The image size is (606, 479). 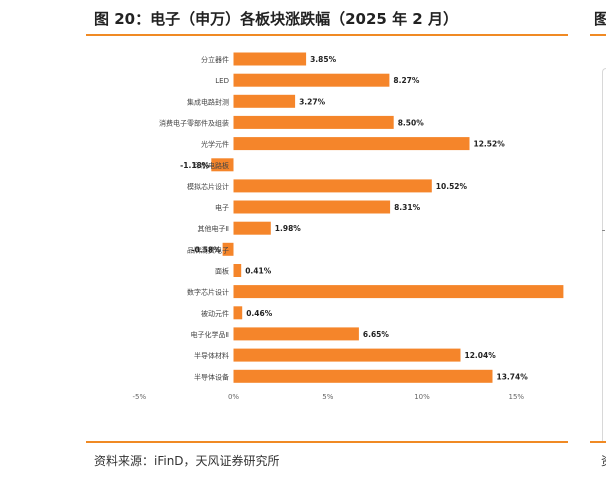 I want to click on data-label: 10.52%, so click(x=452, y=186).